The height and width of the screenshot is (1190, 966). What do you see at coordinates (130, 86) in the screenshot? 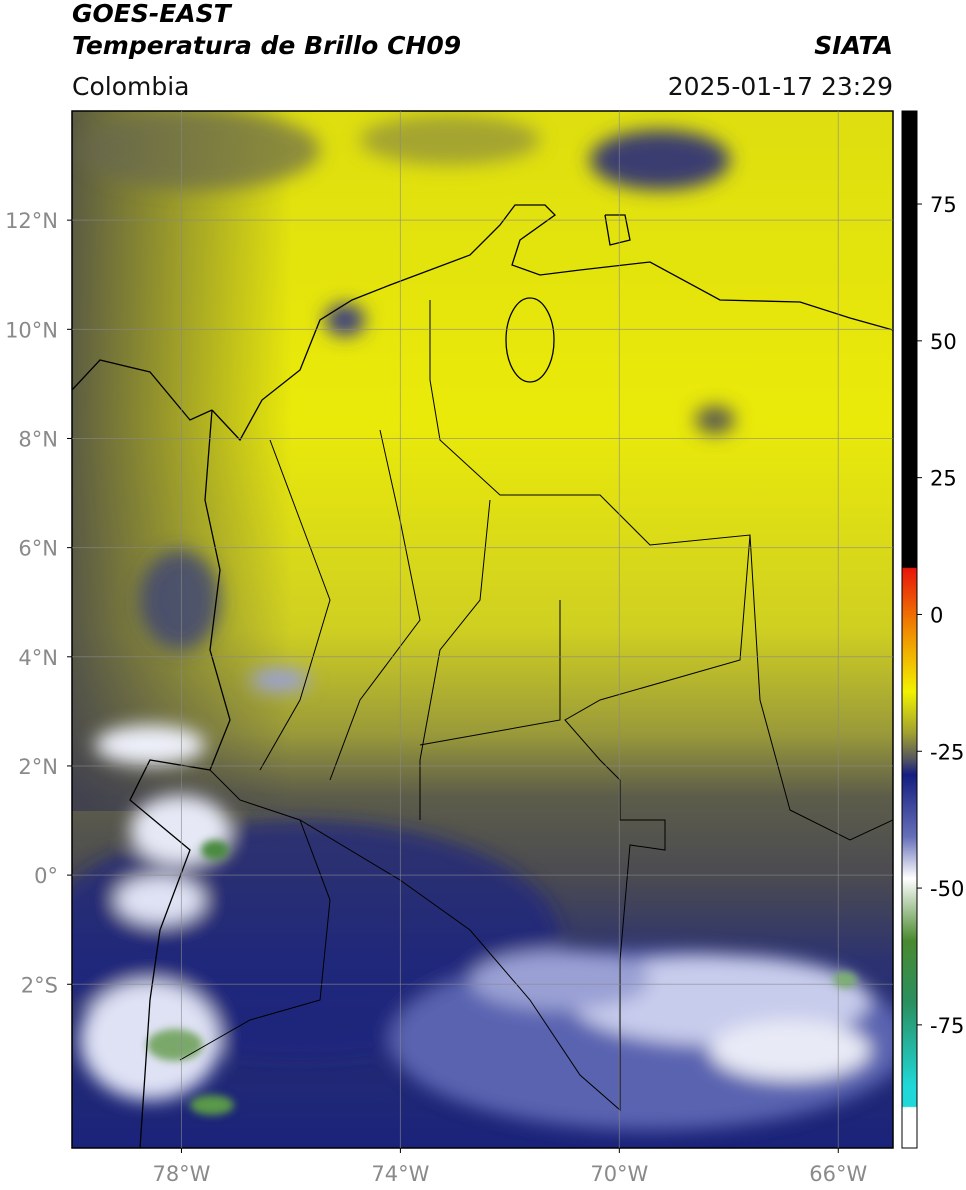
I see `region: Colombia` at bounding box center [130, 86].